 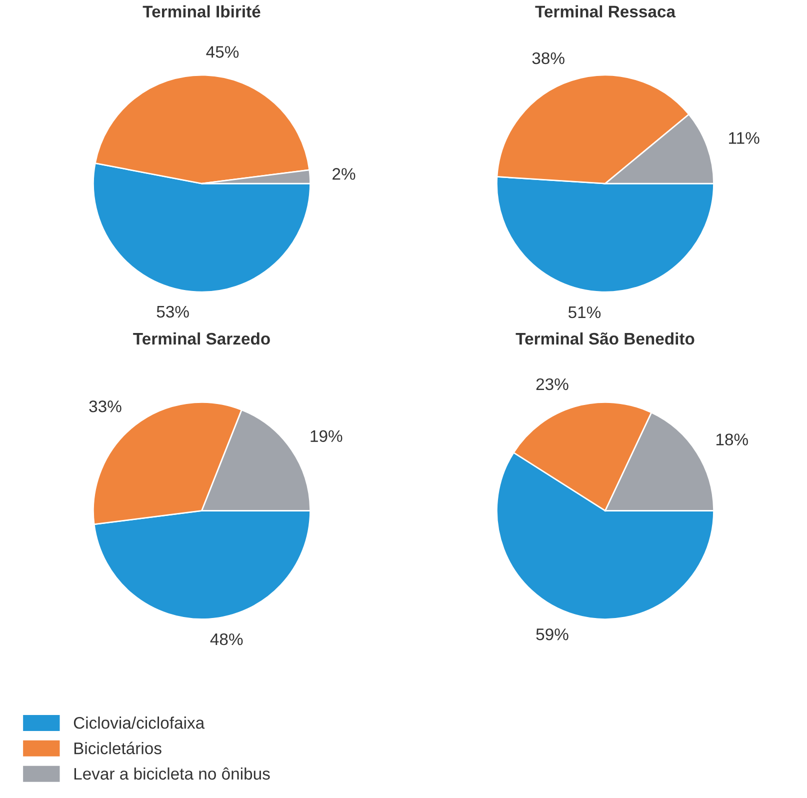 I want to click on data-label: 48%, so click(x=226, y=639).